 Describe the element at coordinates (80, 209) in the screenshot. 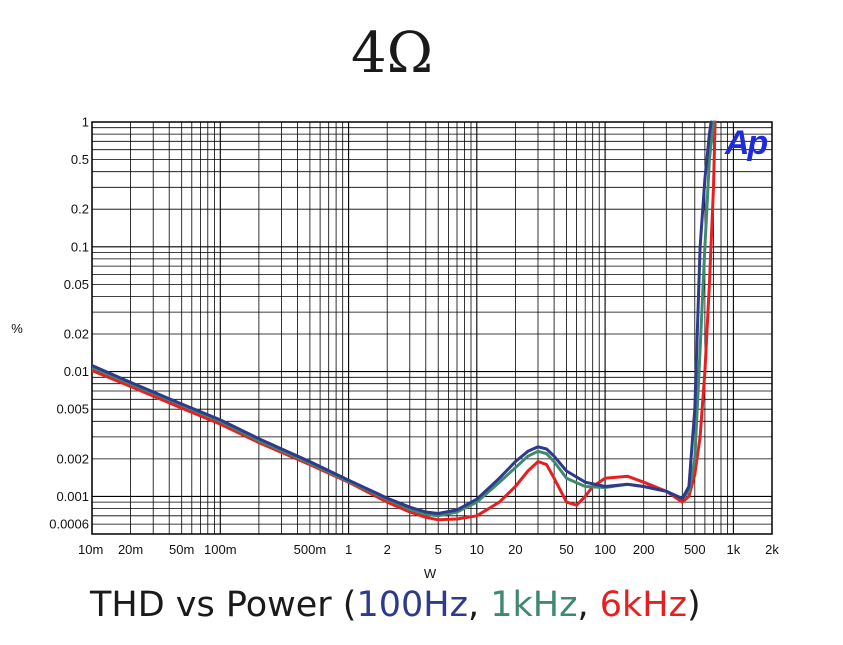

I see `y-tick-label: 0.2` at that location.